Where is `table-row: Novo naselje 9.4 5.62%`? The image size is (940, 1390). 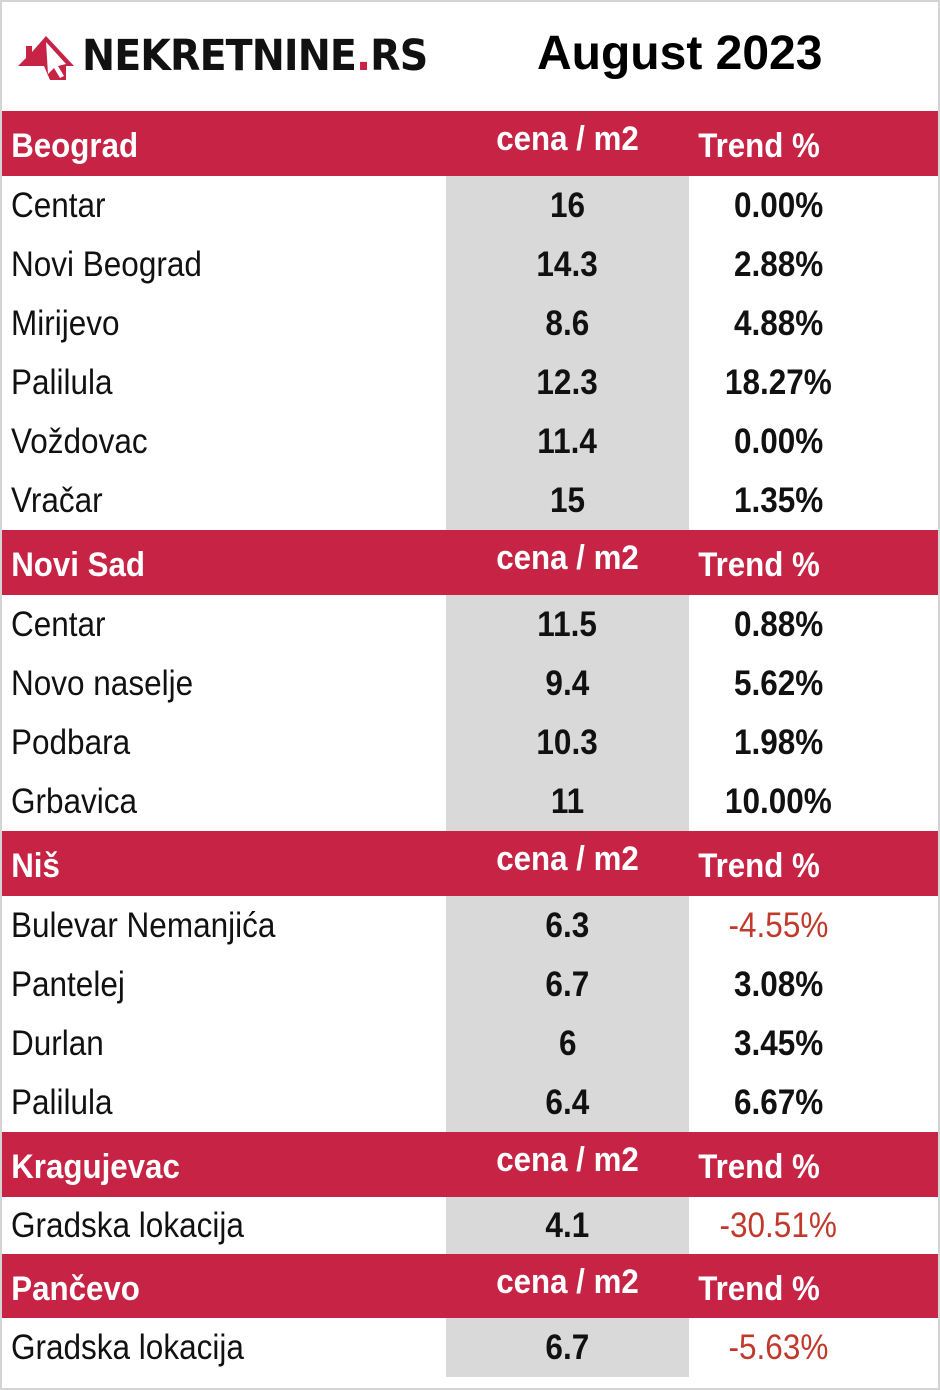
table-row: Novo naselje 9.4 5.62% is located at coordinates (470, 683).